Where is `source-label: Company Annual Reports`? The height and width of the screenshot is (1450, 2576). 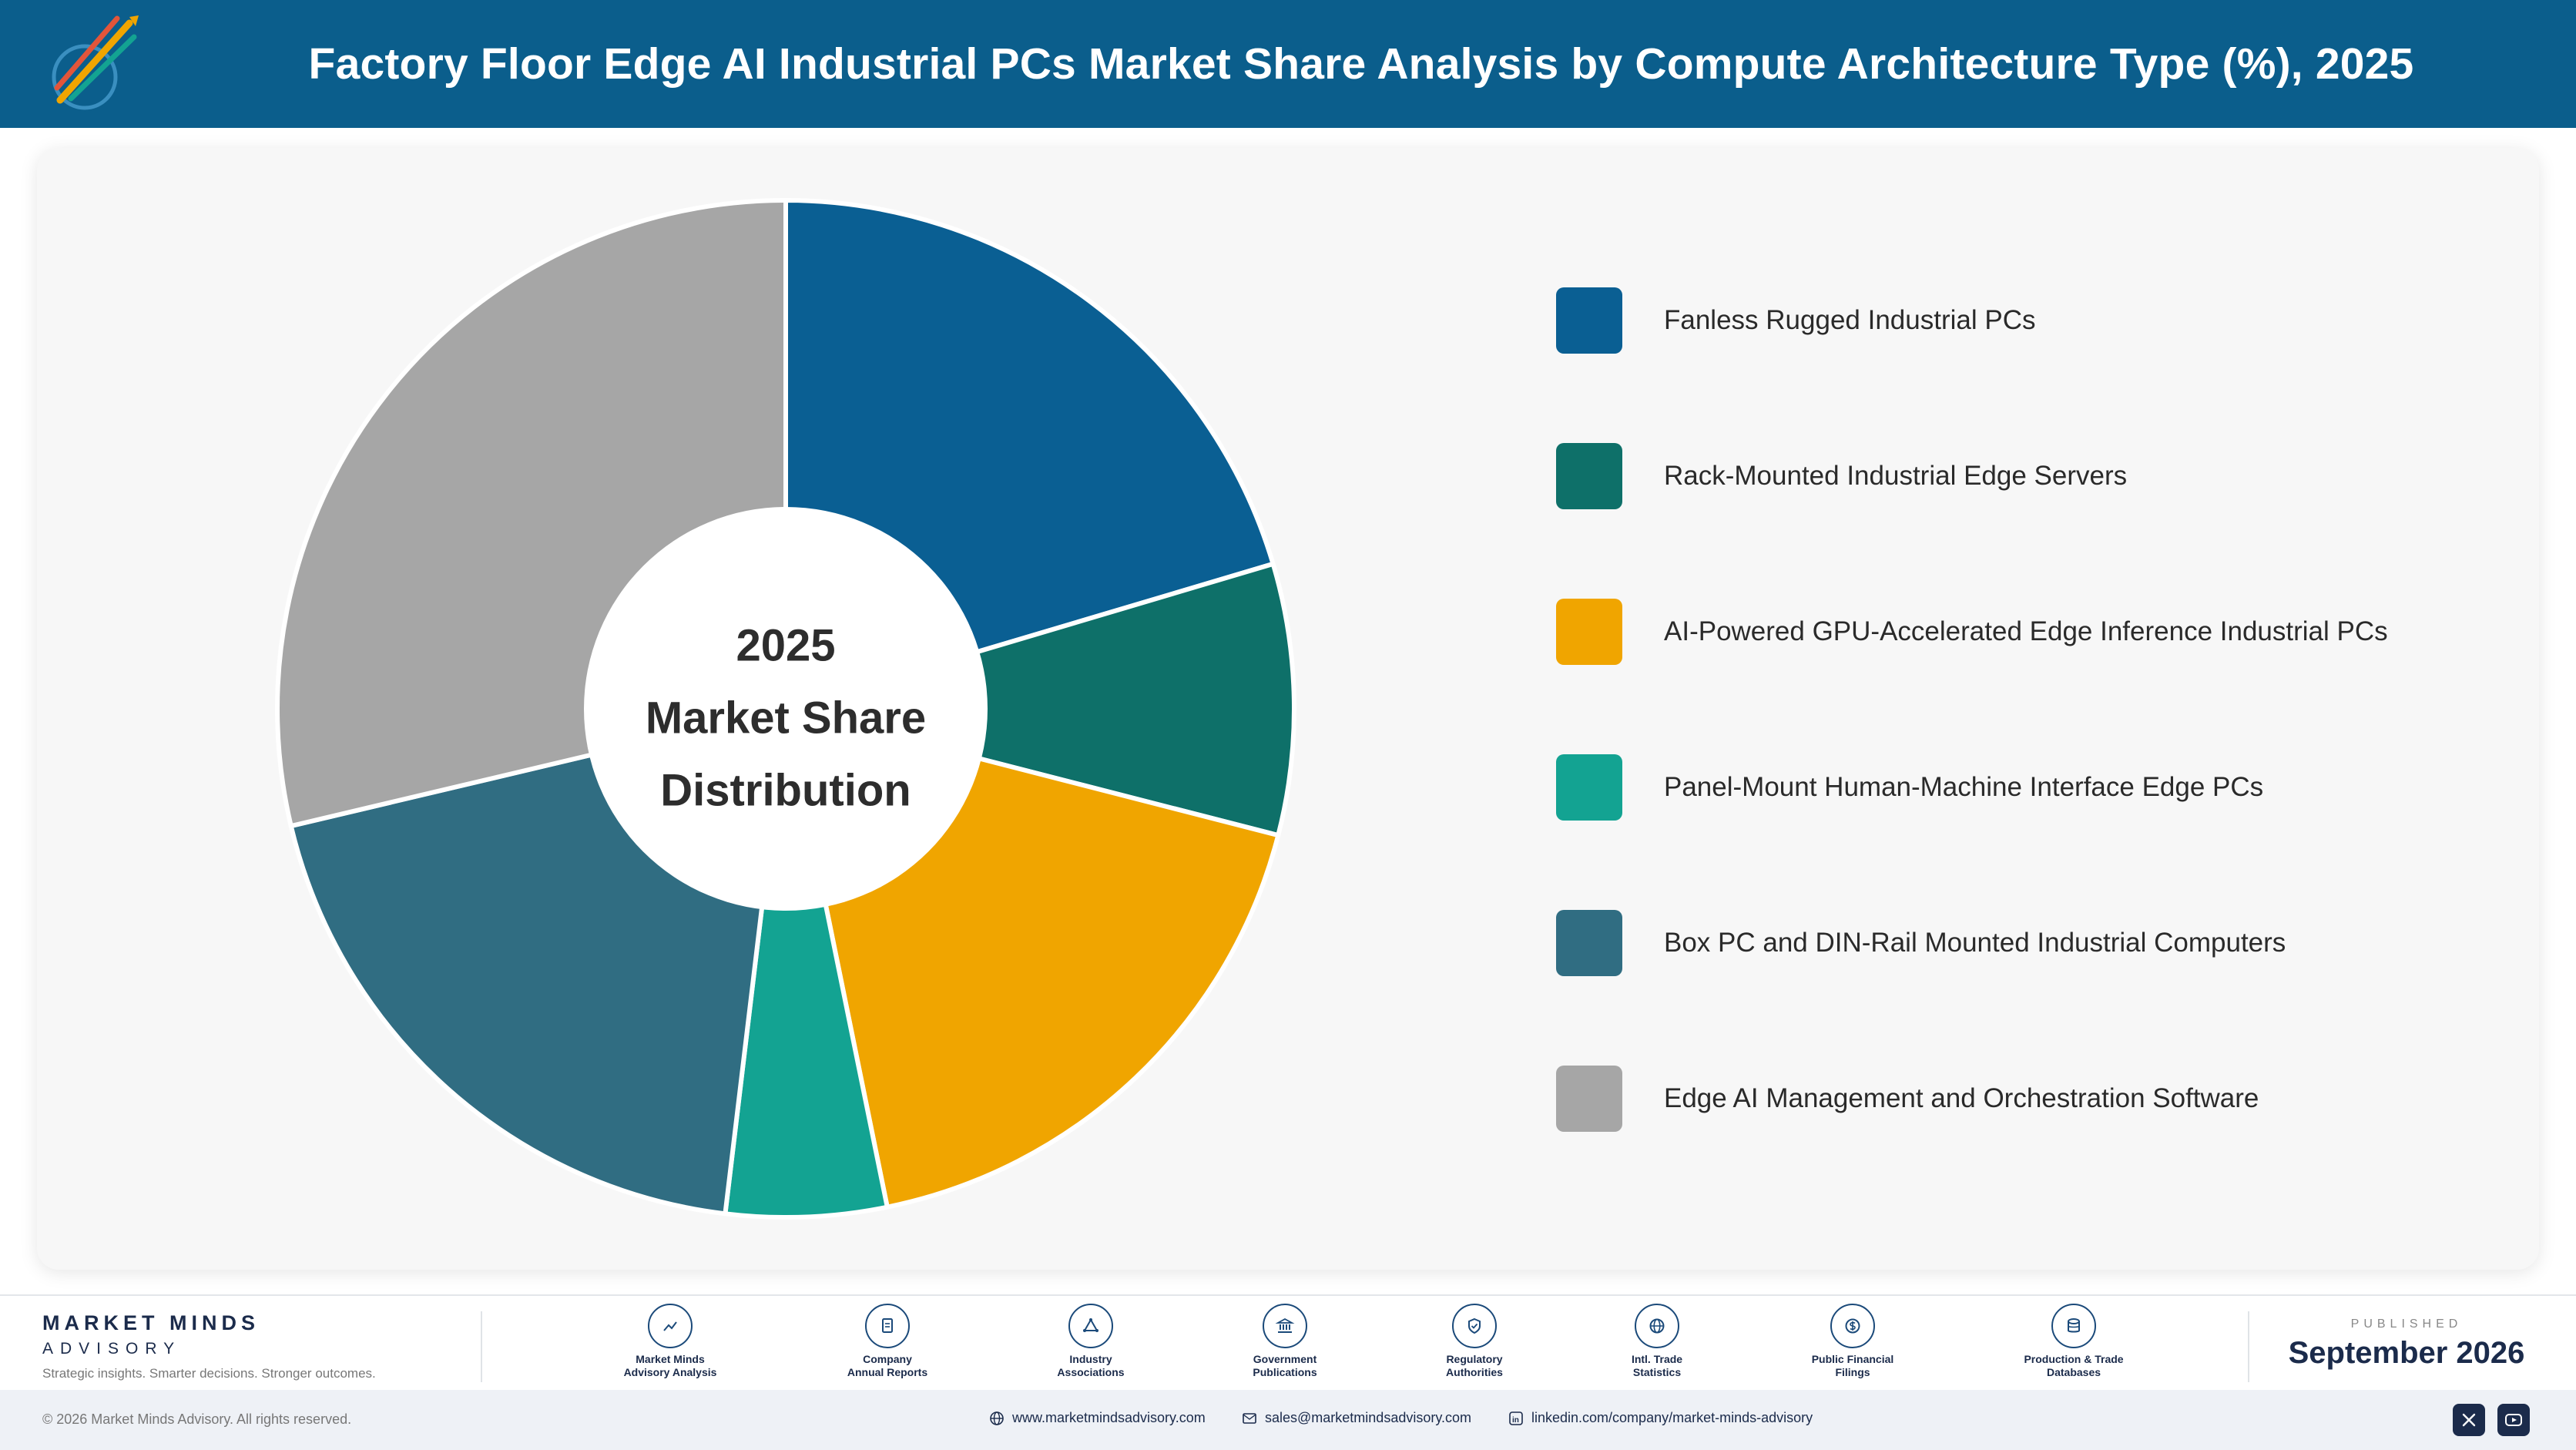
source-label: Company Annual Reports is located at coordinates (887, 1366).